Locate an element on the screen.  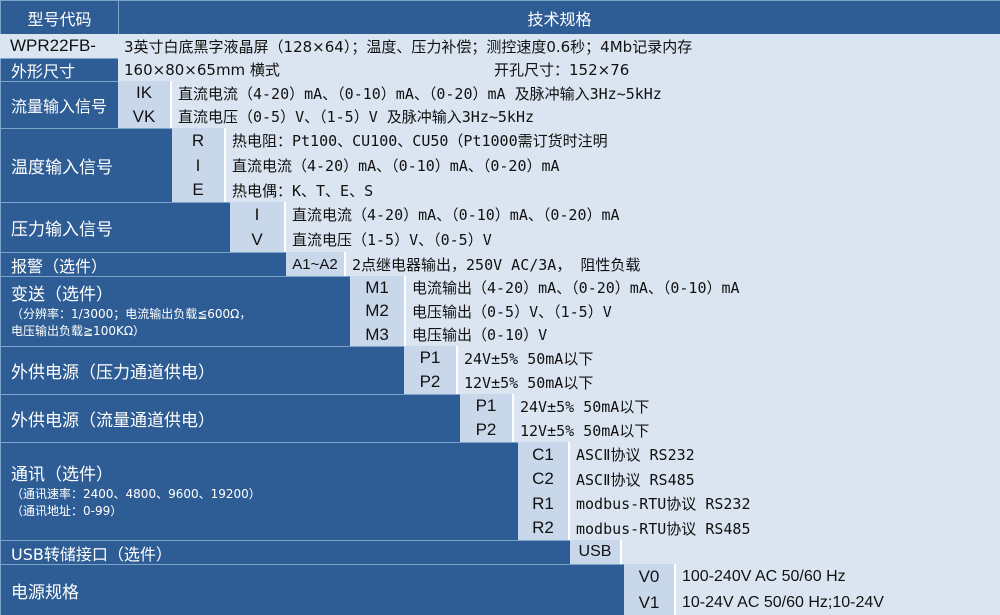
temp-input-code: E is located at coordinates (199, 190).